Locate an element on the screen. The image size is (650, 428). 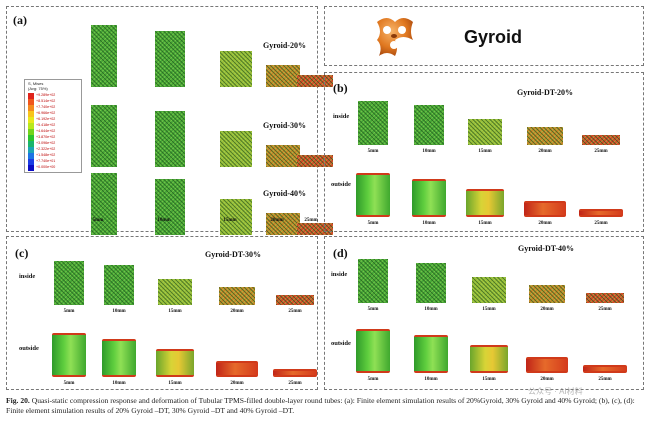
legend-title-line-2: (Avg: 75%) is located at coordinates (38, 88).